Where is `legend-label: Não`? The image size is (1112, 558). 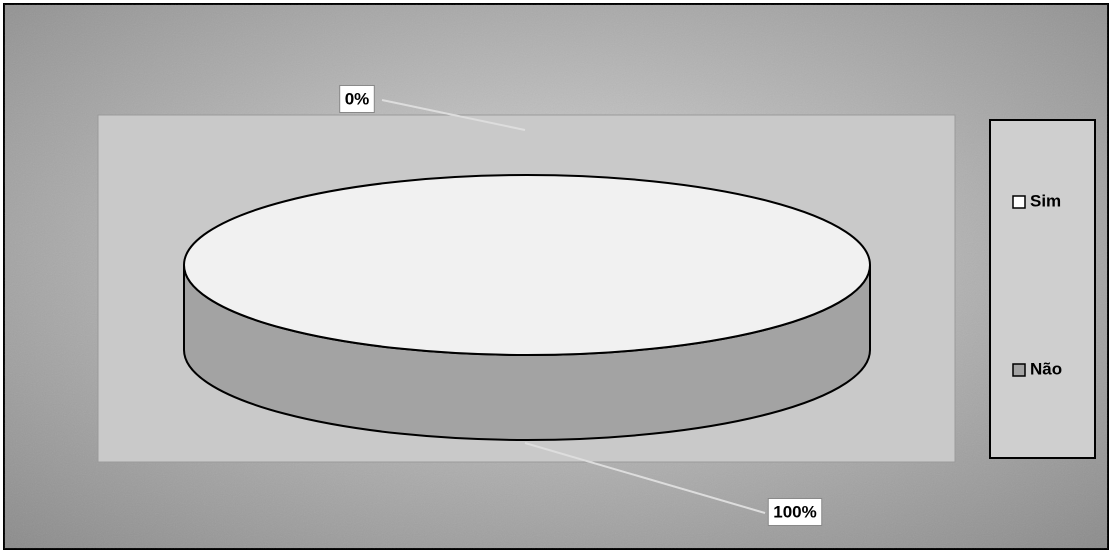 legend-label: Não is located at coordinates (1046, 368).